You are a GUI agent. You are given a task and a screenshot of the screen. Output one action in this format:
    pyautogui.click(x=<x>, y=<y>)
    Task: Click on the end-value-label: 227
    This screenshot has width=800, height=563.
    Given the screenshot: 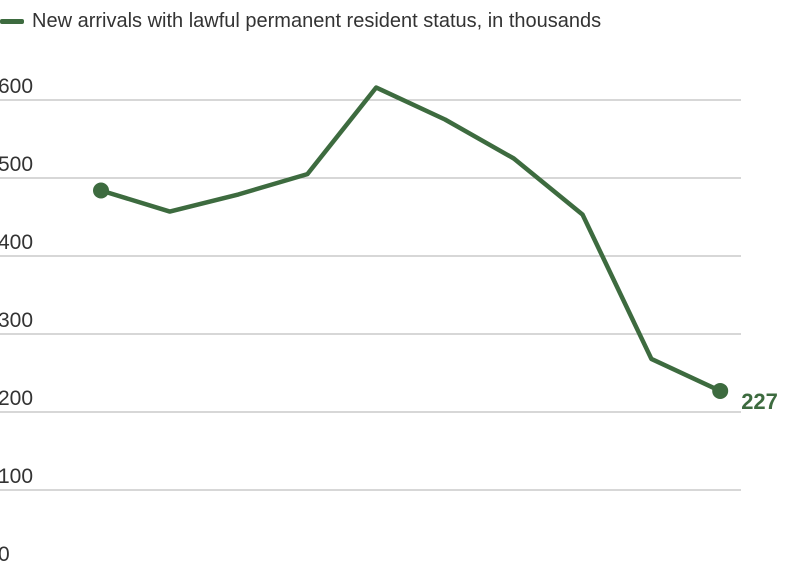 What is the action you would take?
    pyautogui.click(x=759, y=401)
    